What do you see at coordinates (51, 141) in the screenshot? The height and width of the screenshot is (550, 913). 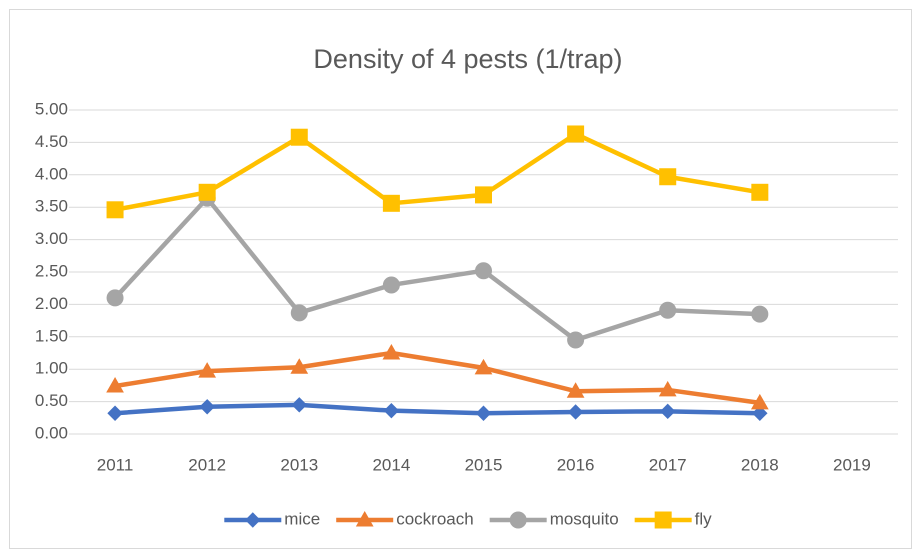 I see `y-tick-label: 4.50` at bounding box center [51, 141].